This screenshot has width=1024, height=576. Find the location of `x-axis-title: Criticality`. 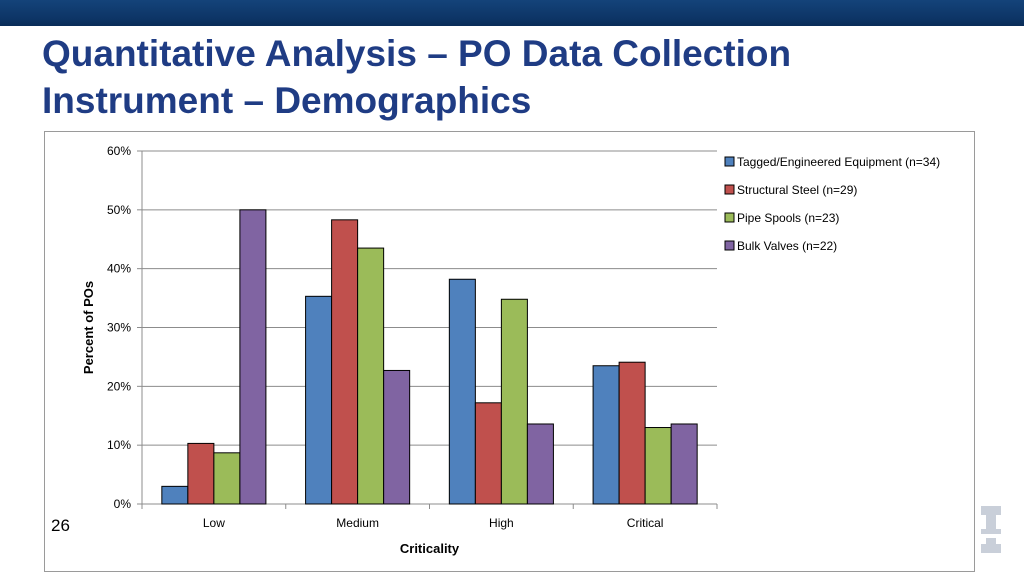

x-axis-title: Criticality is located at coordinates (430, 548).